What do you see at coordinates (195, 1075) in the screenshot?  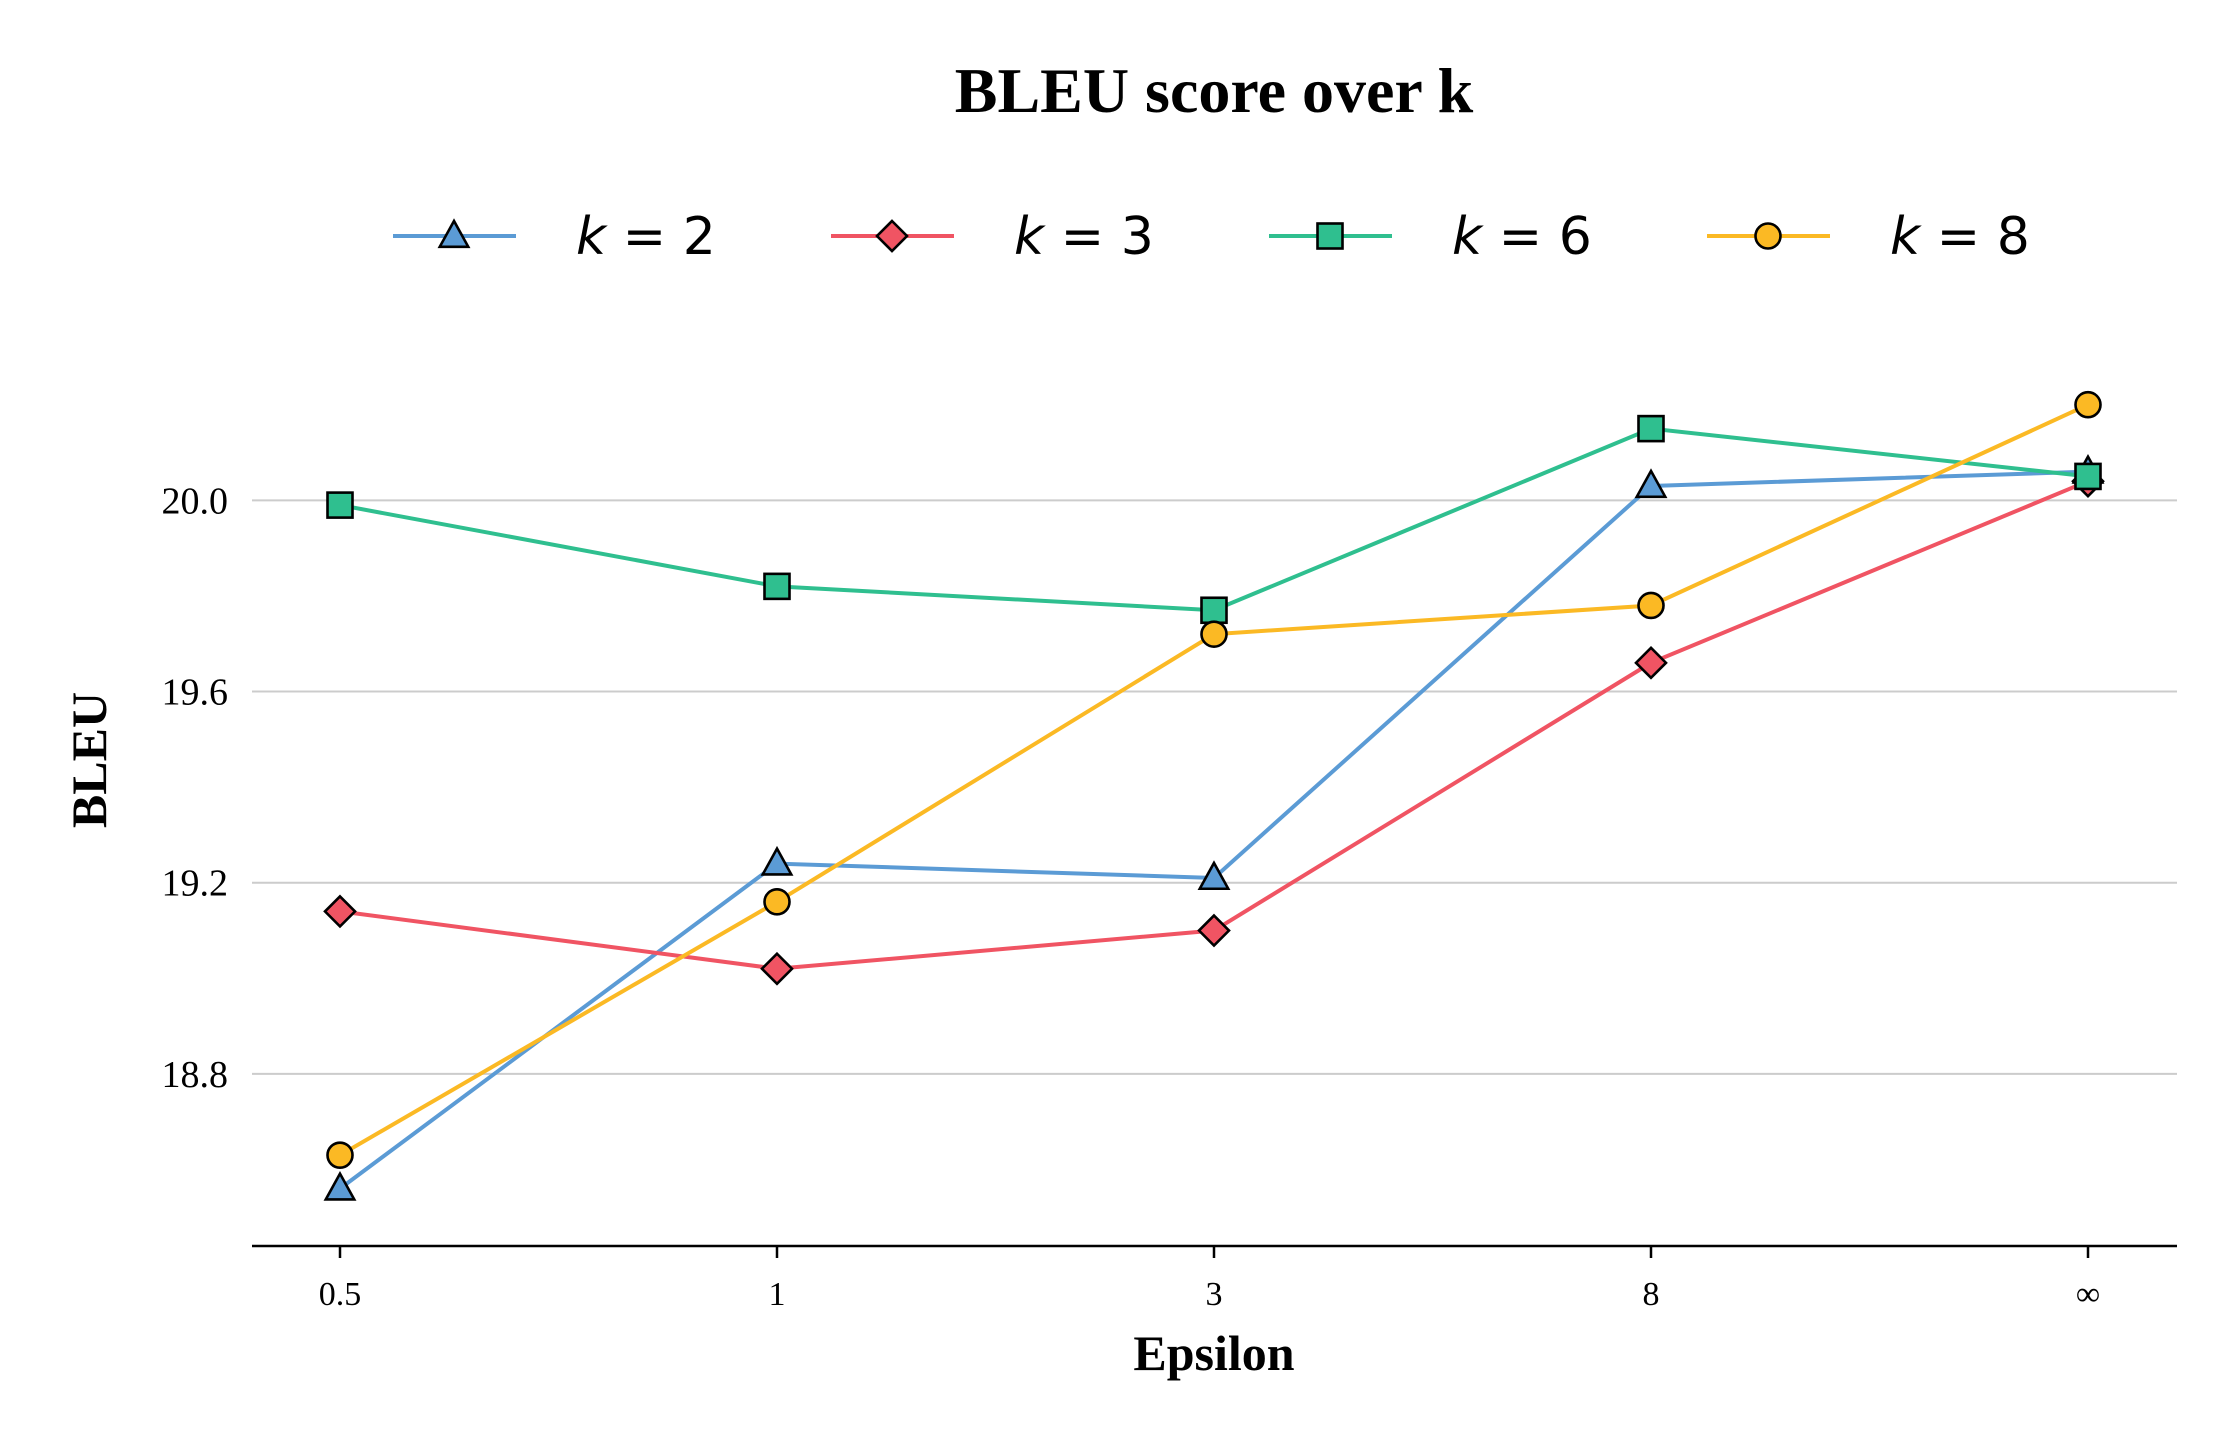 I see `y-tick-label: 18.8` at bounding box center [195, 1075].